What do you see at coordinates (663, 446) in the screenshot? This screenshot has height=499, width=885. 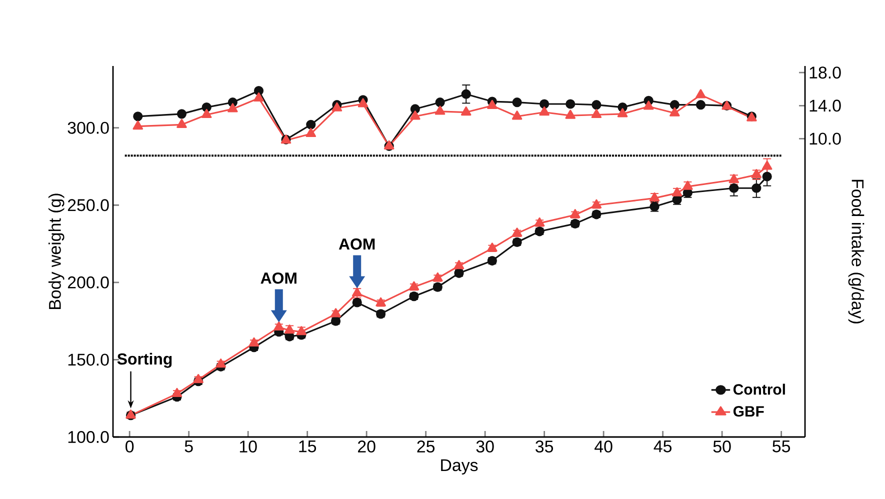 I see `x-tick-label: 45` at bounding box center [663, 446].